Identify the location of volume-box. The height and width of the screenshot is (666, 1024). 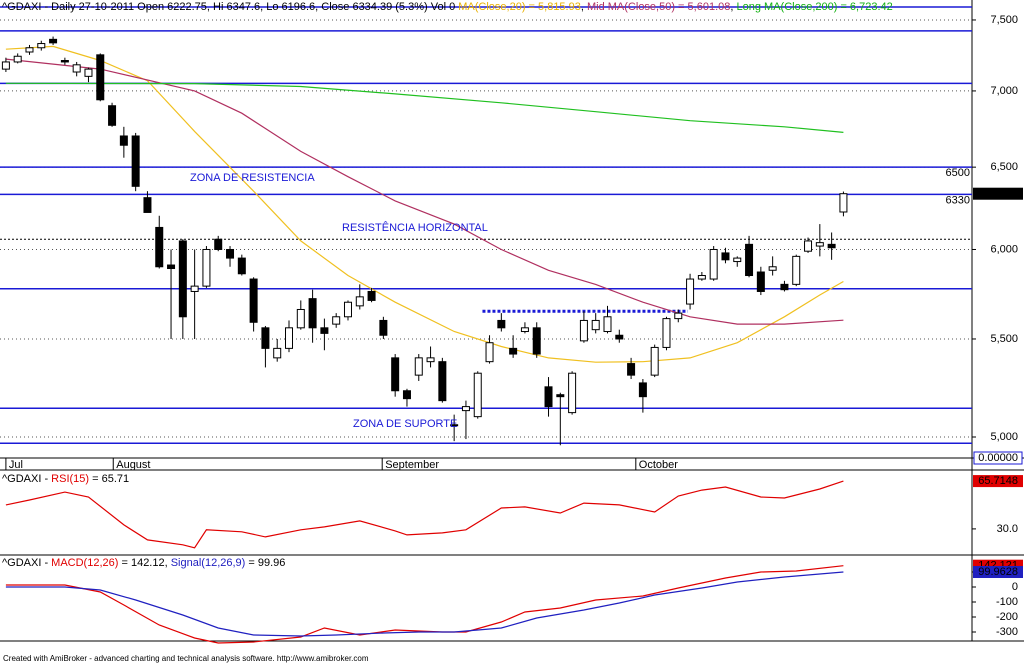
(998, 458).